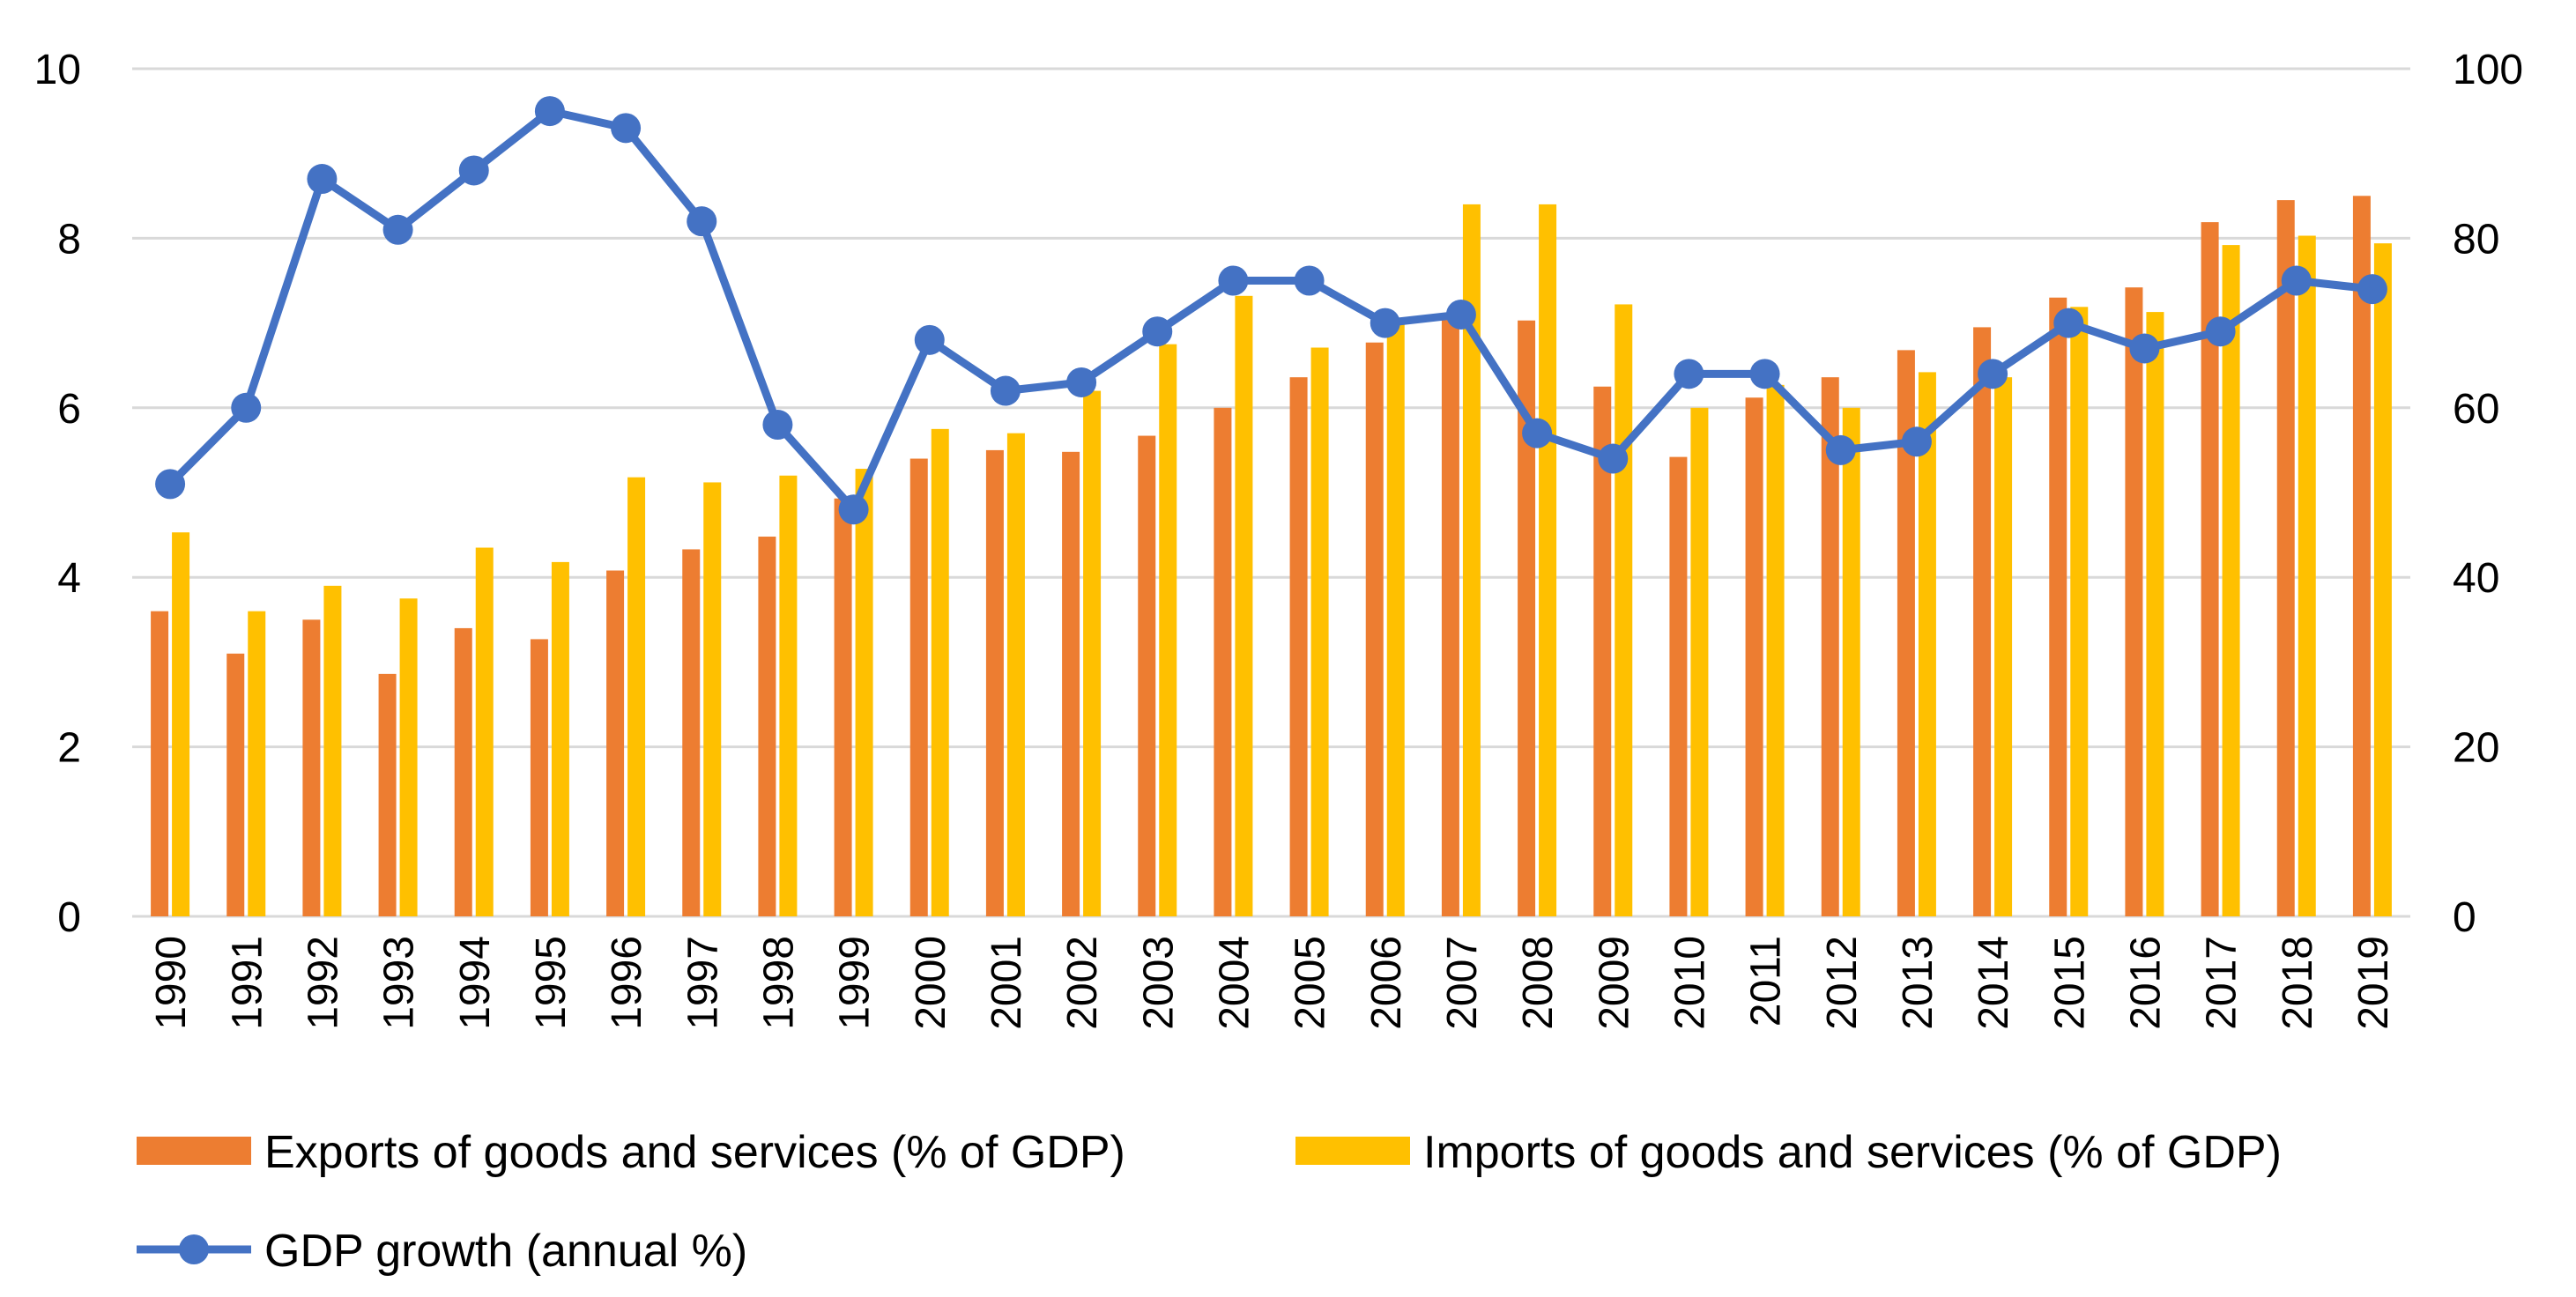  I want to click on x-tick-label: 1991, so click(247, 983).